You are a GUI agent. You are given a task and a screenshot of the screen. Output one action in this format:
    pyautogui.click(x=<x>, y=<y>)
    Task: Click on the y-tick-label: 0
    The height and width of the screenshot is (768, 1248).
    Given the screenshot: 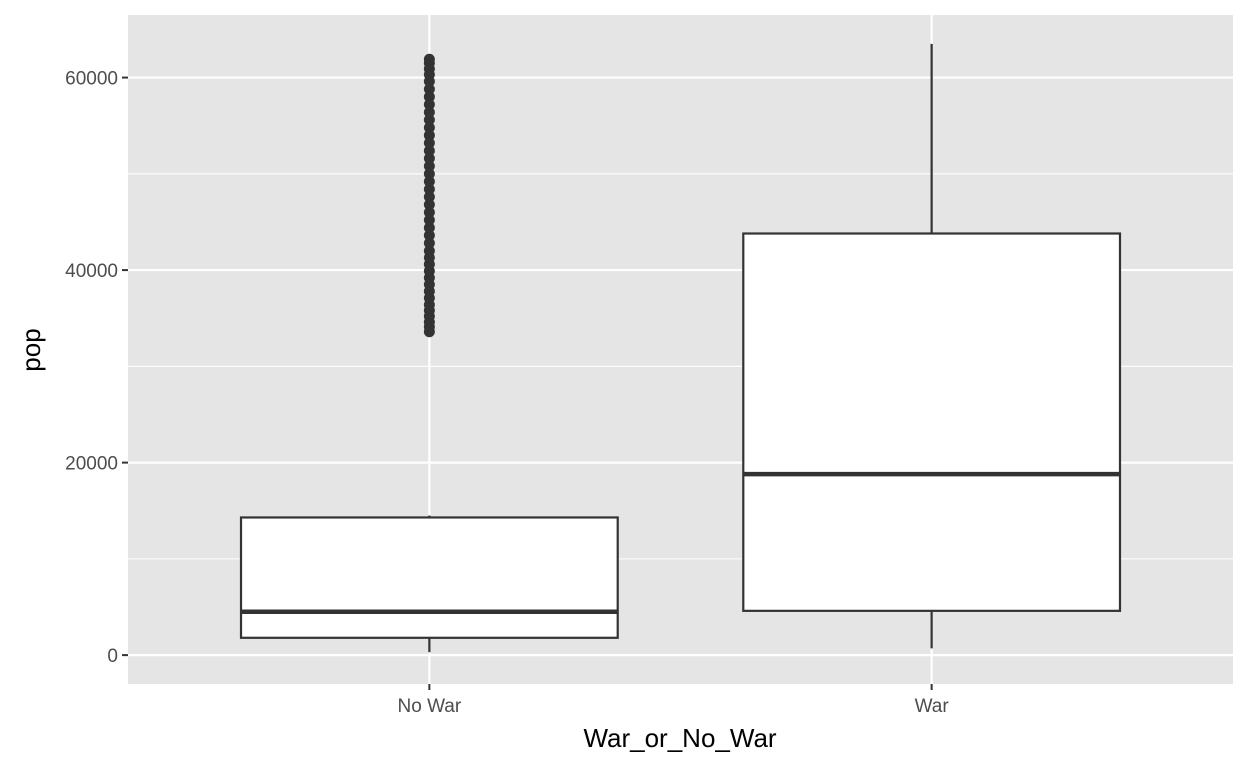 What is the action you would take?
    pyautogui.click(x=112, y=656)
    